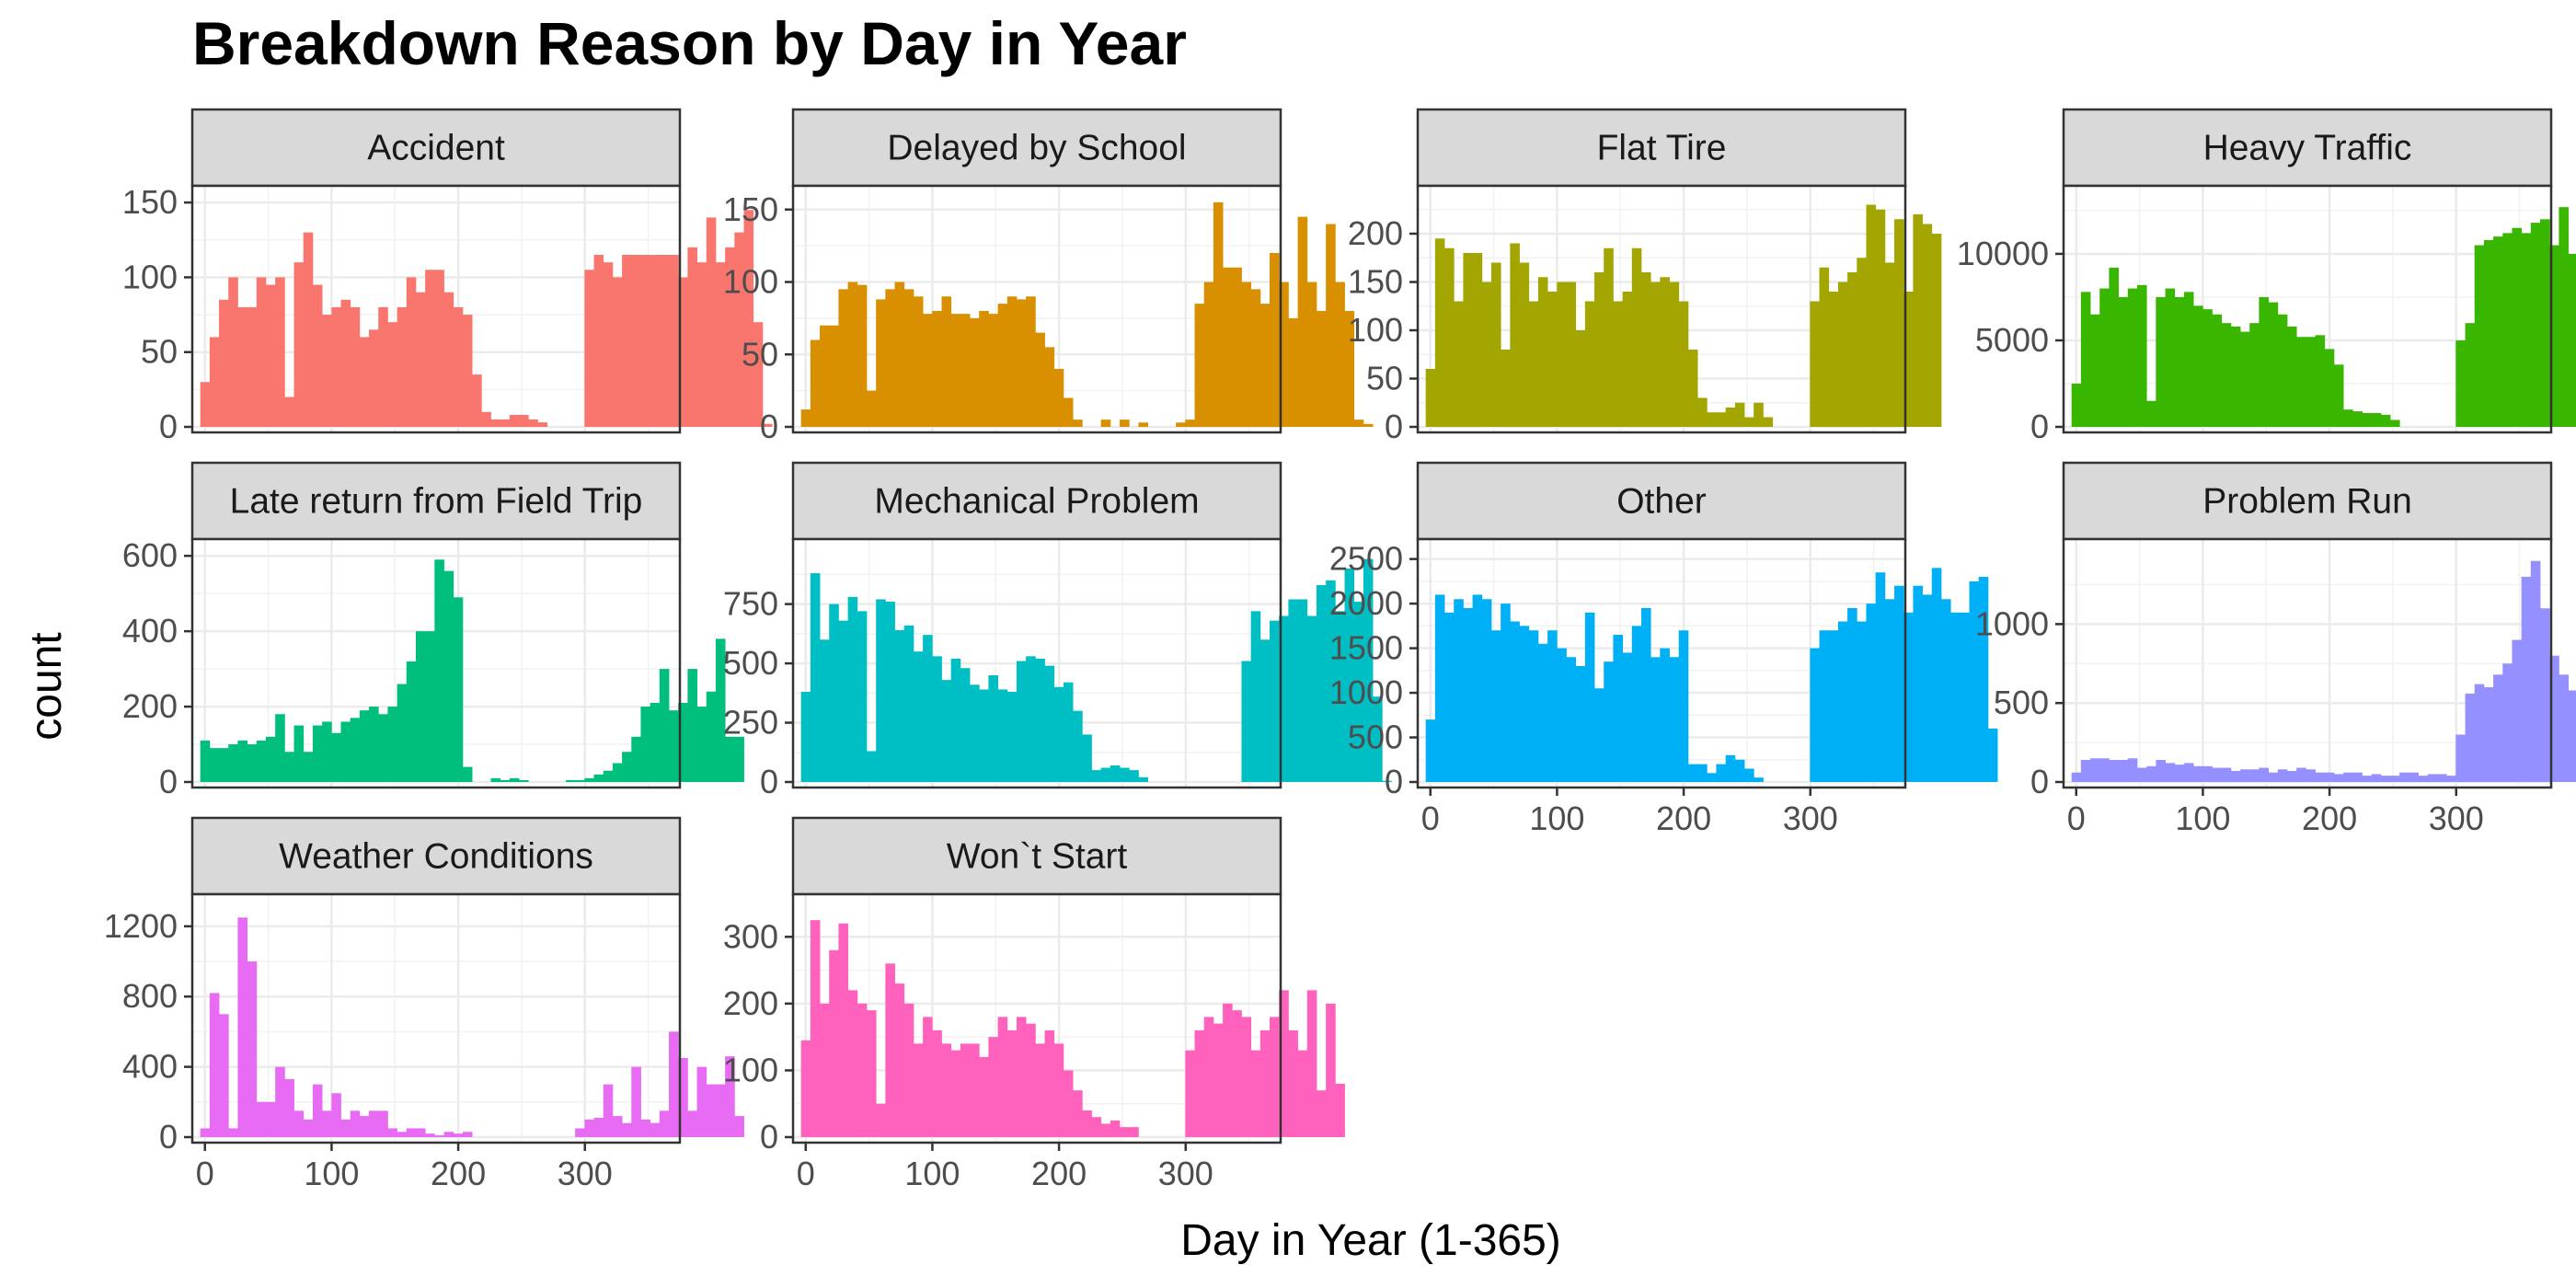  I want to click on x-tick-label: 200, so click(1059, 1173).